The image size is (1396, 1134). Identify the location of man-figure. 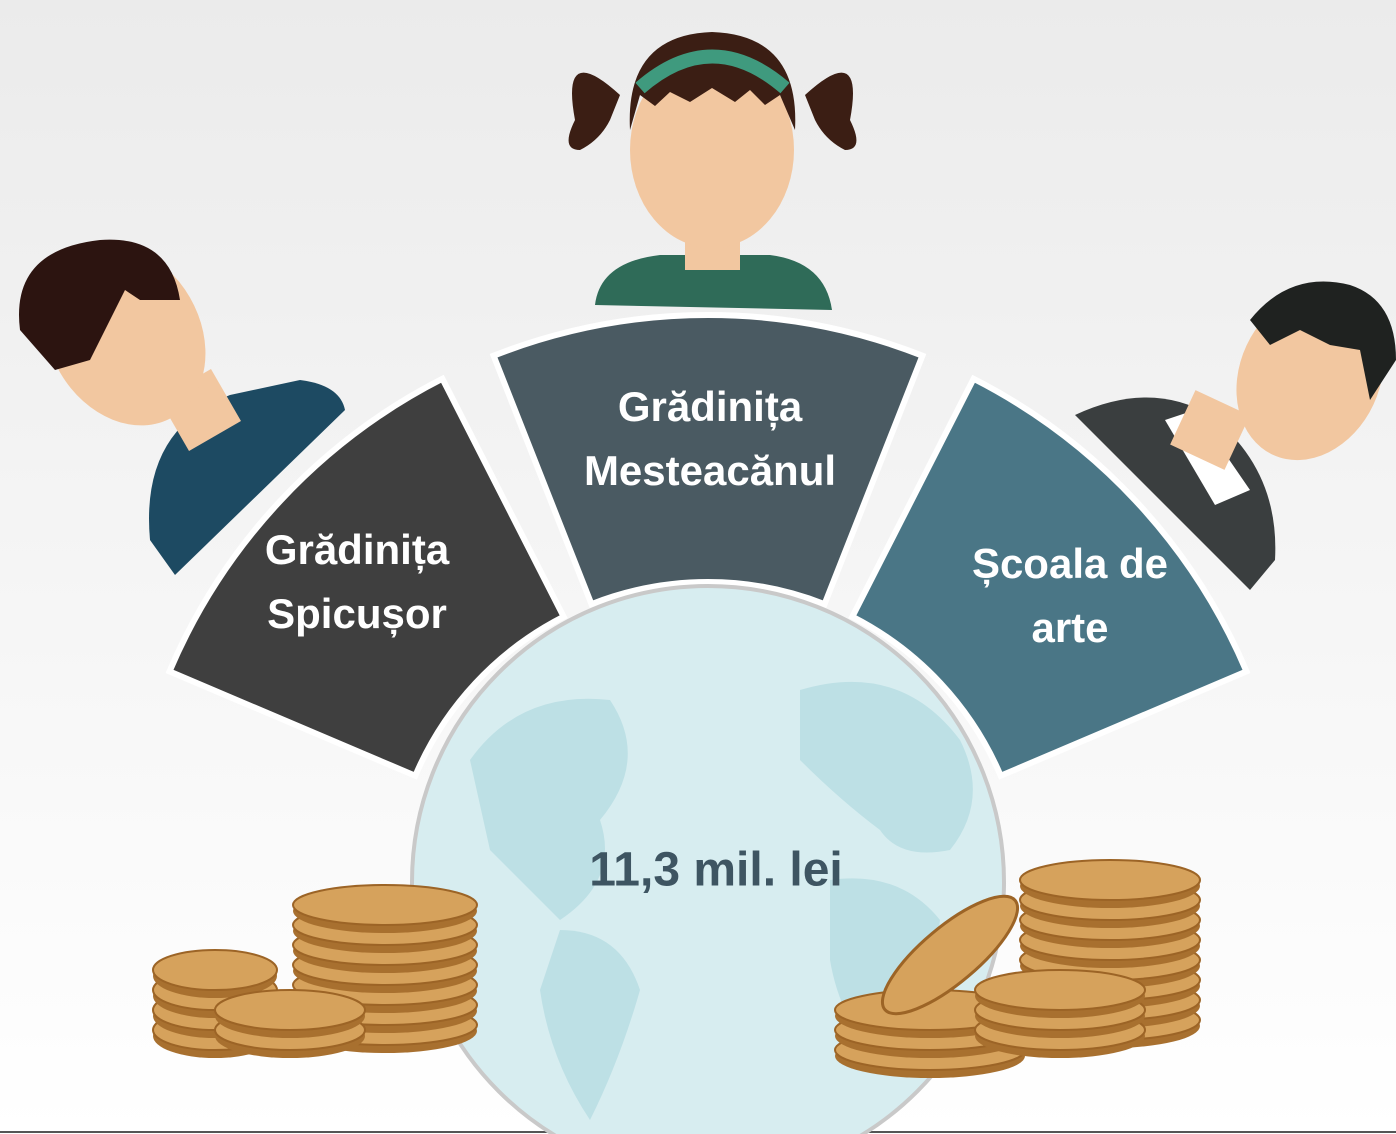
(1235, 435).